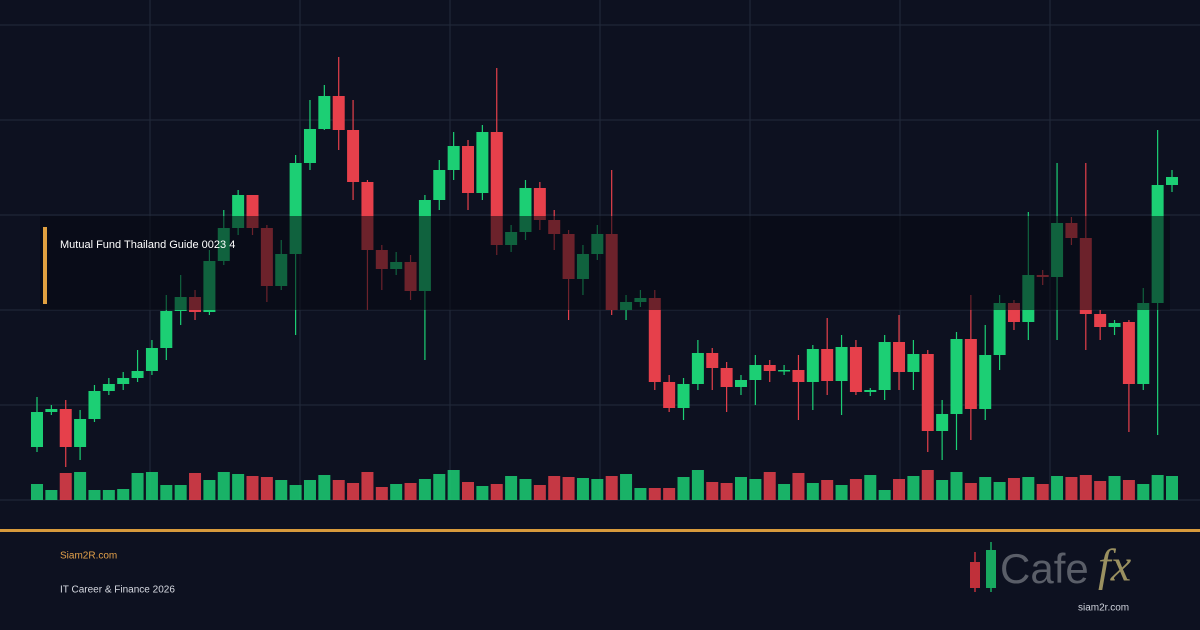 The height and width of the screenshot is (630, 1200). I want to click on logo: Cafe fx siam2r.com, so click(1051, 577).